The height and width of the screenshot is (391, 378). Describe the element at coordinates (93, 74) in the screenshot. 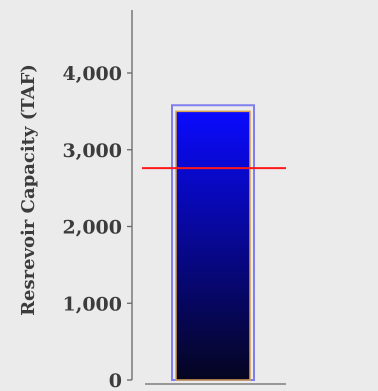

I see `y-tick-label: 4,000` at that location.